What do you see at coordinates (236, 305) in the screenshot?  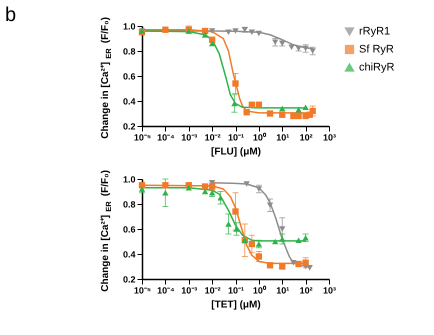 I see `x-axis-title: [TET] (μM)` at bounding box center [236, 305].